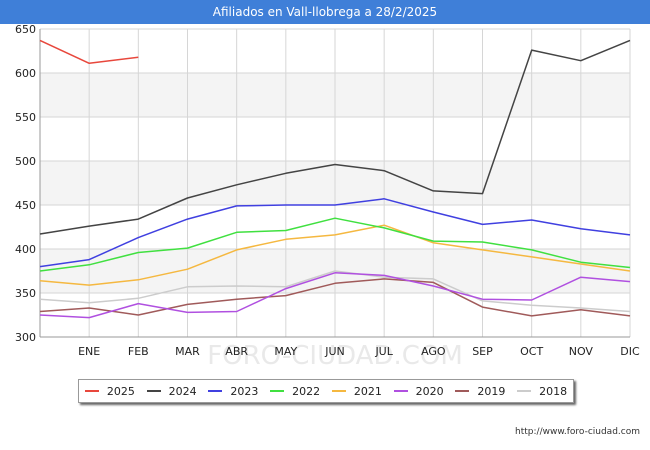 The height and width of the screenshot is (450, 650). I want to click on legend-entry-2024: 2024, so click(171, 391).